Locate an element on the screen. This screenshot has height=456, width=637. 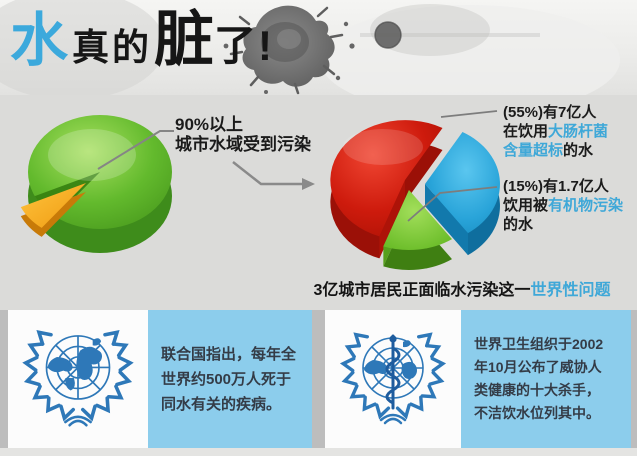
left-pie-label-line2: 城市水域受到污染 is located at coordinates (243, 144).